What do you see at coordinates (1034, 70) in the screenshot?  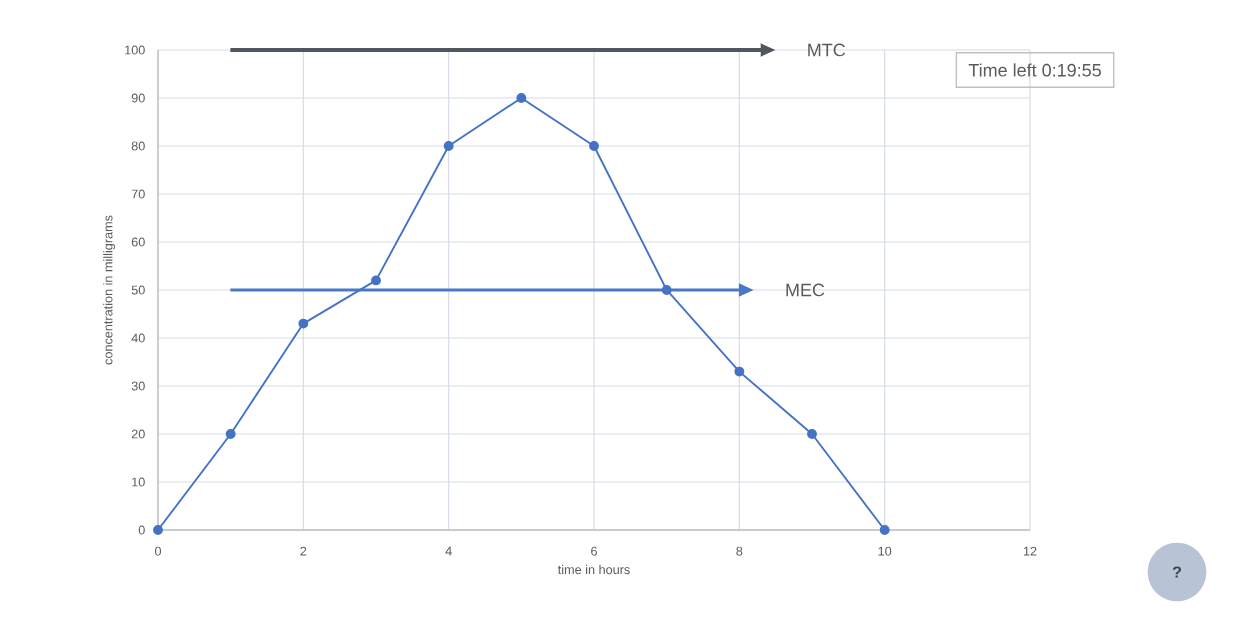 I see `annotation: Time left 0:19:55` at bounding box center [1034, 70].